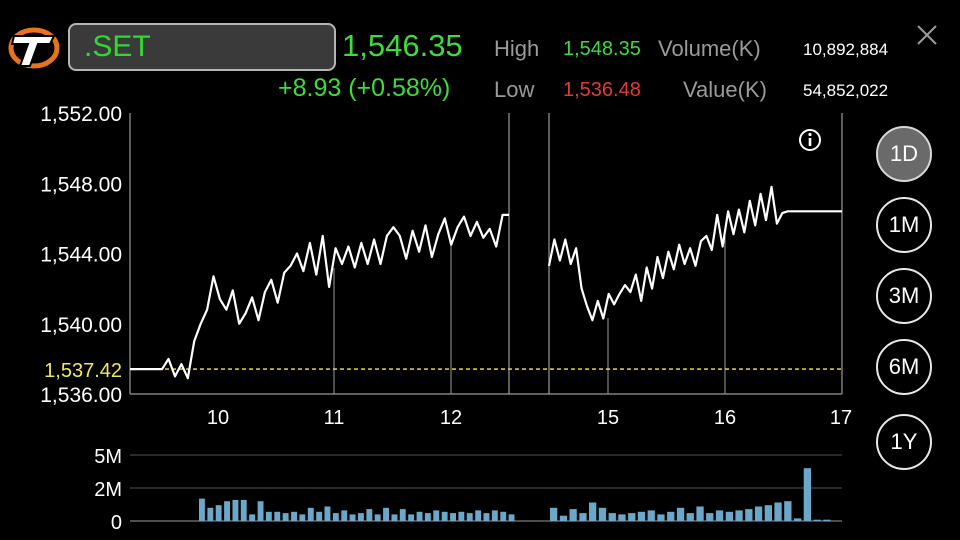  I want to click on range-button-1d: 1D, so click(904, 154).